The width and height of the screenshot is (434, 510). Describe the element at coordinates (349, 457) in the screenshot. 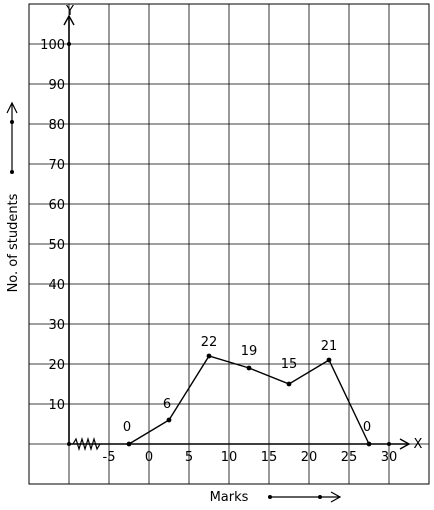

I see `x-tick-label: 25` at that location.